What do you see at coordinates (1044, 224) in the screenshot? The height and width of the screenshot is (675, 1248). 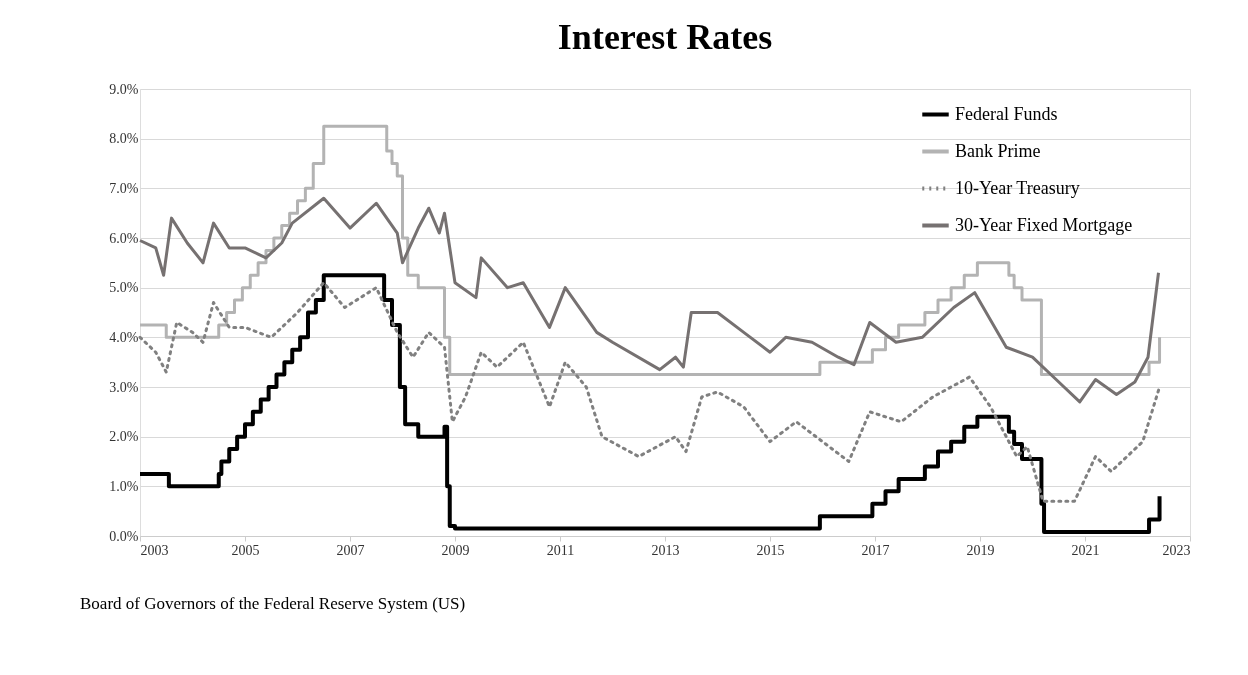 I see `legend-label: 30-Year Fixed Mortgage` at bounding box center [1044, 224].